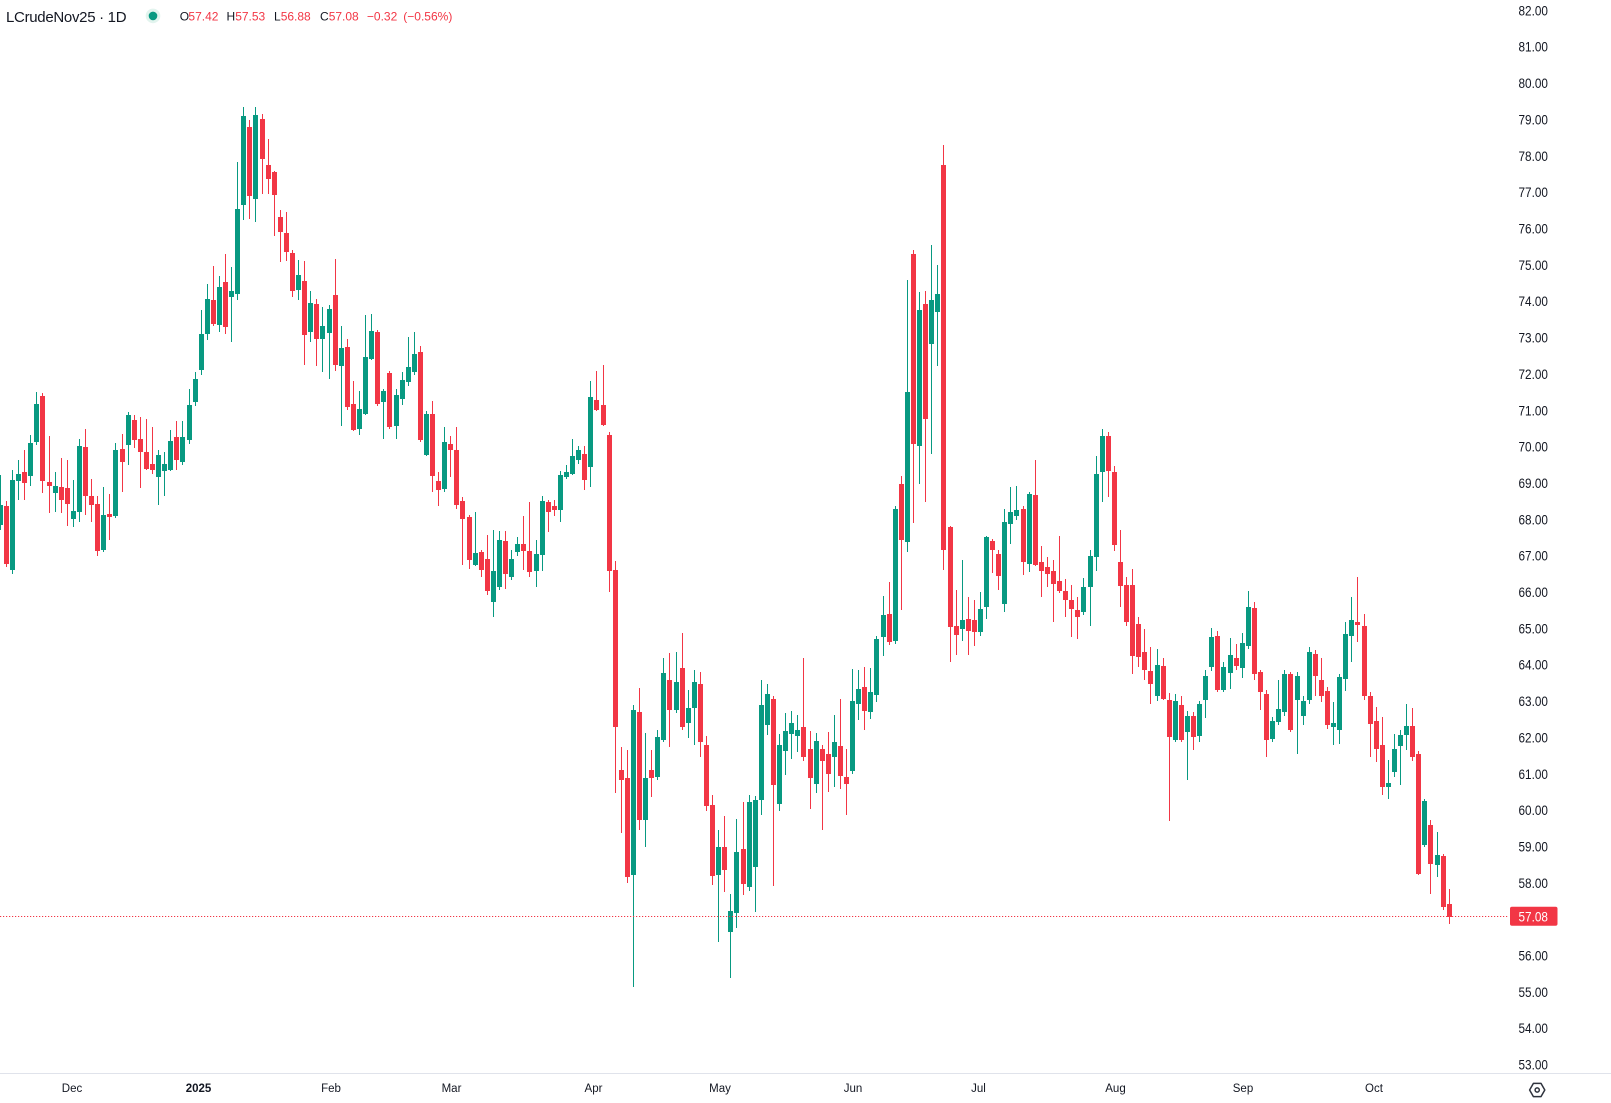 Image resolution: width=1611 pixels, height=1103 pixels. What do you see at coordinates (1534, 119) in the screenshot?
I see `svg-text: 79.00` at bounding box center [1534, 119].